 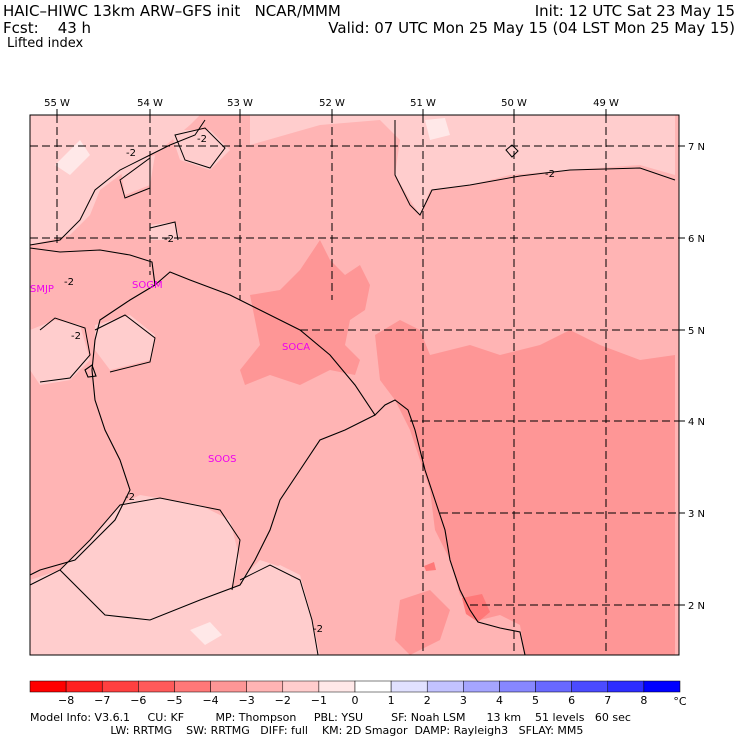 What do you see at coordinates (696, 331) in the screenshot?
I see `lat-label: 5 N` at bounding box center [696, 331].